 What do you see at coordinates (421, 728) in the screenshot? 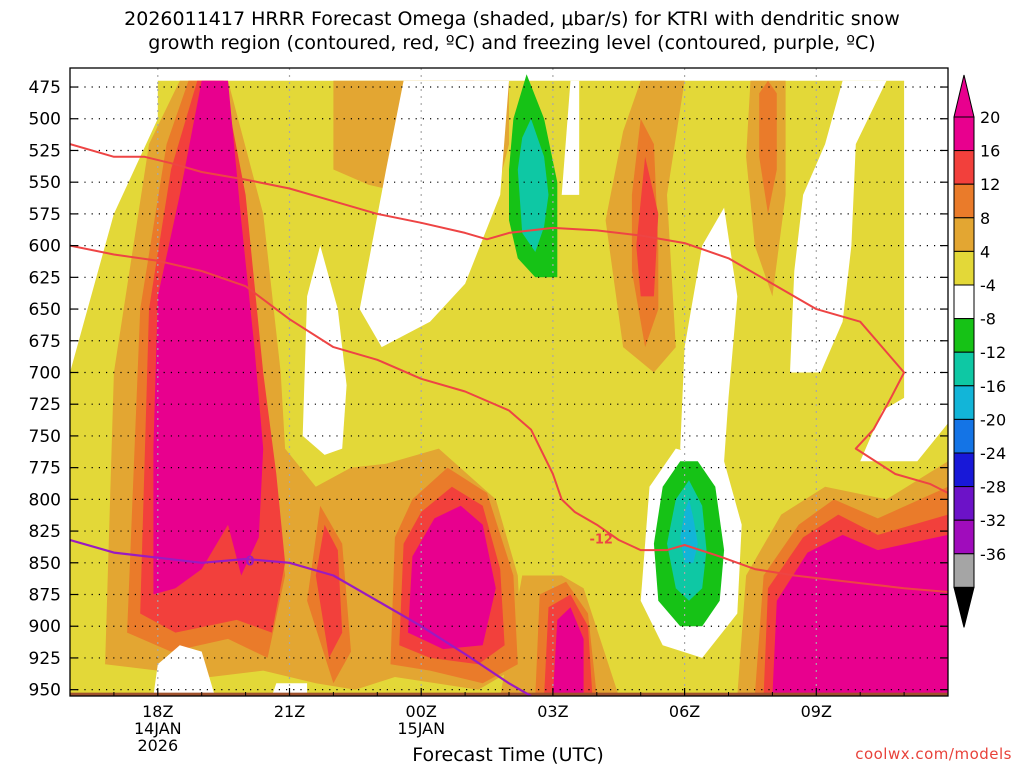
I see `x-tick-label-7-1: 15JAN` at bounding box center [421, 728].